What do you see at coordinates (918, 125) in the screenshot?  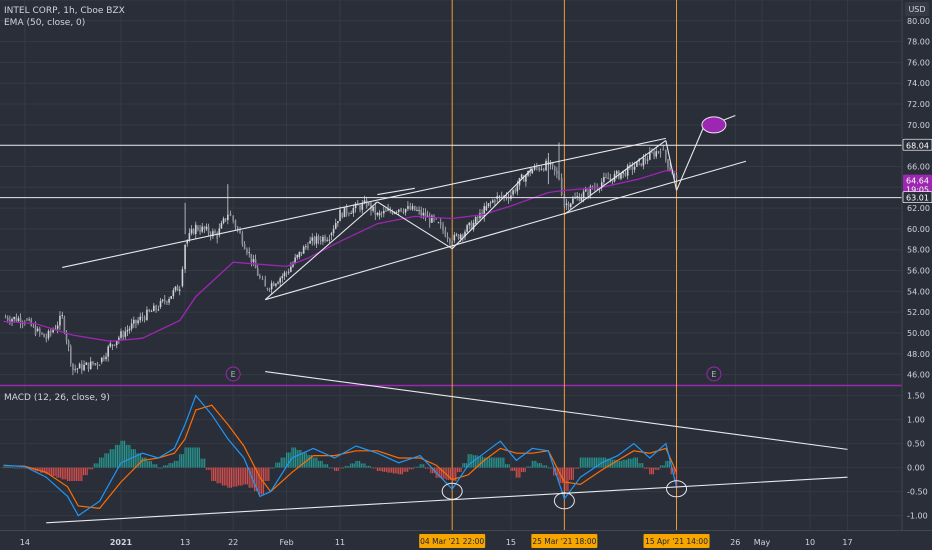 I see `price-tick-label: 70.00` at bounding box center [918, 125].